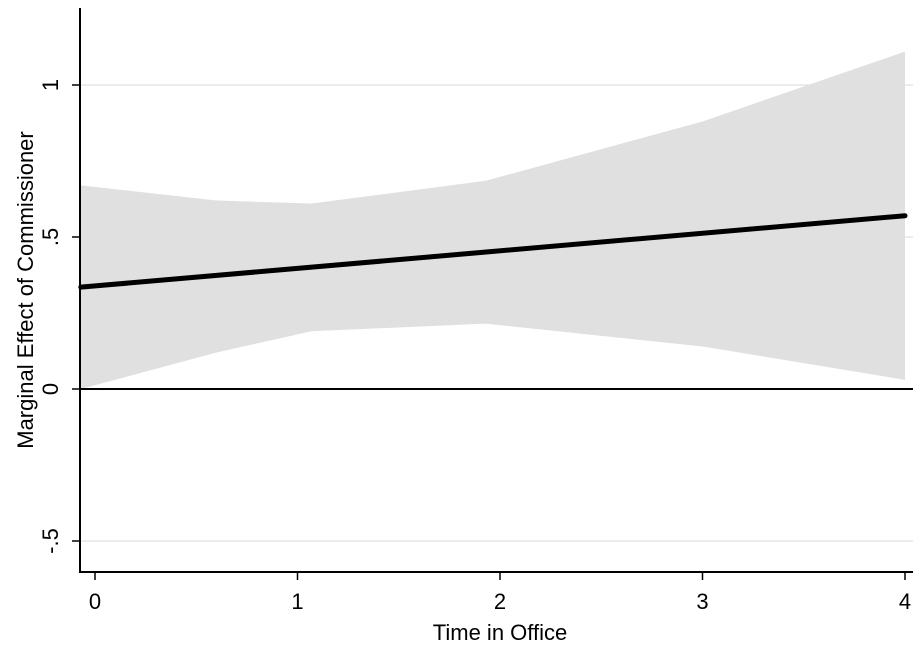 This screenshot has height=647, width=914. Describe the element at coordinates (50, 85) in the screenshot. I see `y-tick-label-3: 1` at that location.